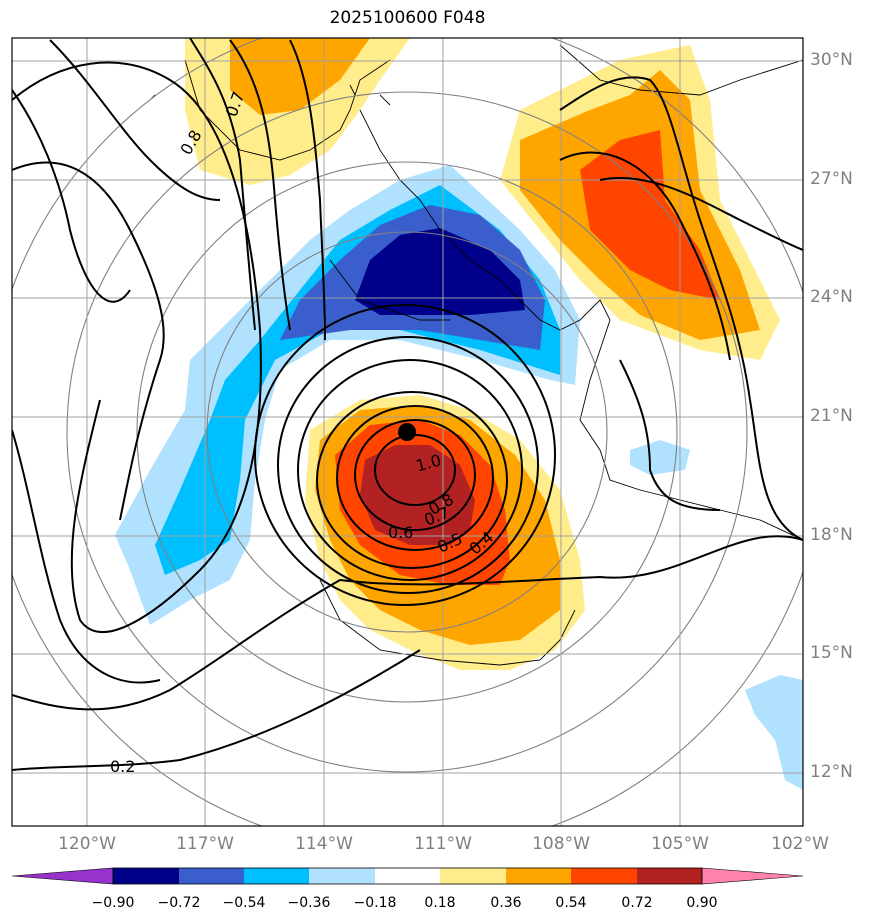  Describe the element at coordinates (400, 532) in the screenshot. I see `contour-label: 0.6` at that location.